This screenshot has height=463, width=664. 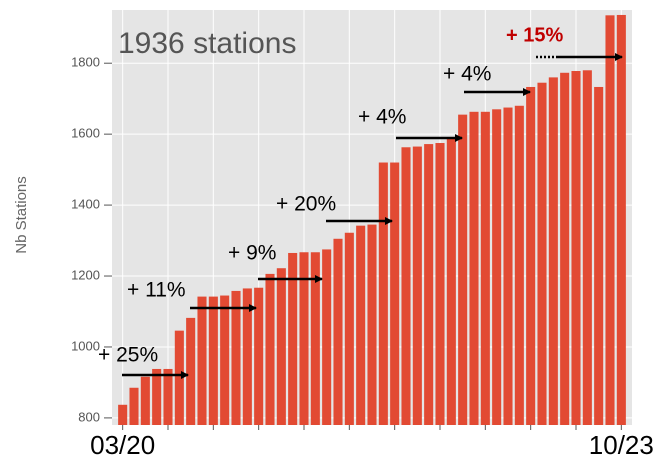 What do you see at coordinates (621, 445) in the screenshot?
I see `x-tick-label: 10/23` at bounding box center [621, 445].